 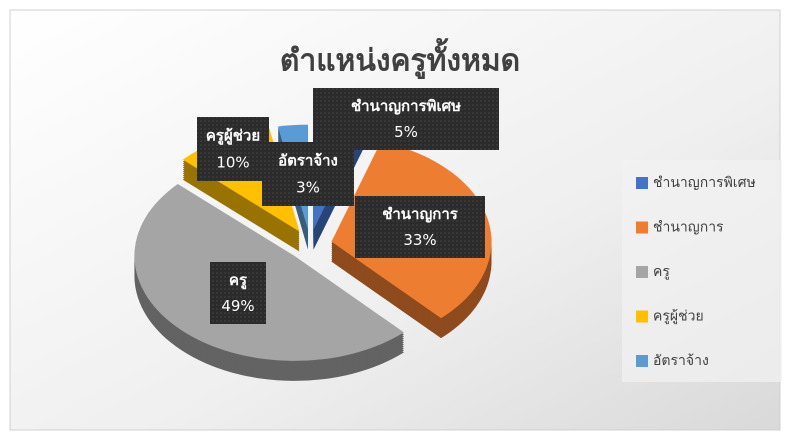 I want to click on data-label-value: 33%, so click(x=419, y=240).